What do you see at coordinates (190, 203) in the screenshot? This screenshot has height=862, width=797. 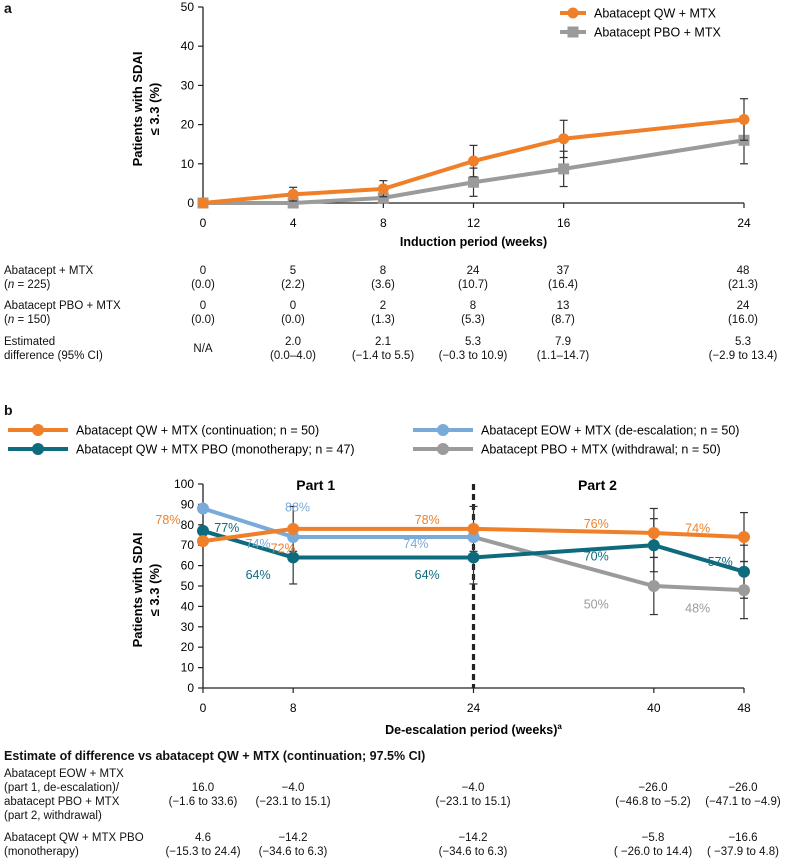 I see `a-y-tick-label: 0` at bounding box center [190, 203].